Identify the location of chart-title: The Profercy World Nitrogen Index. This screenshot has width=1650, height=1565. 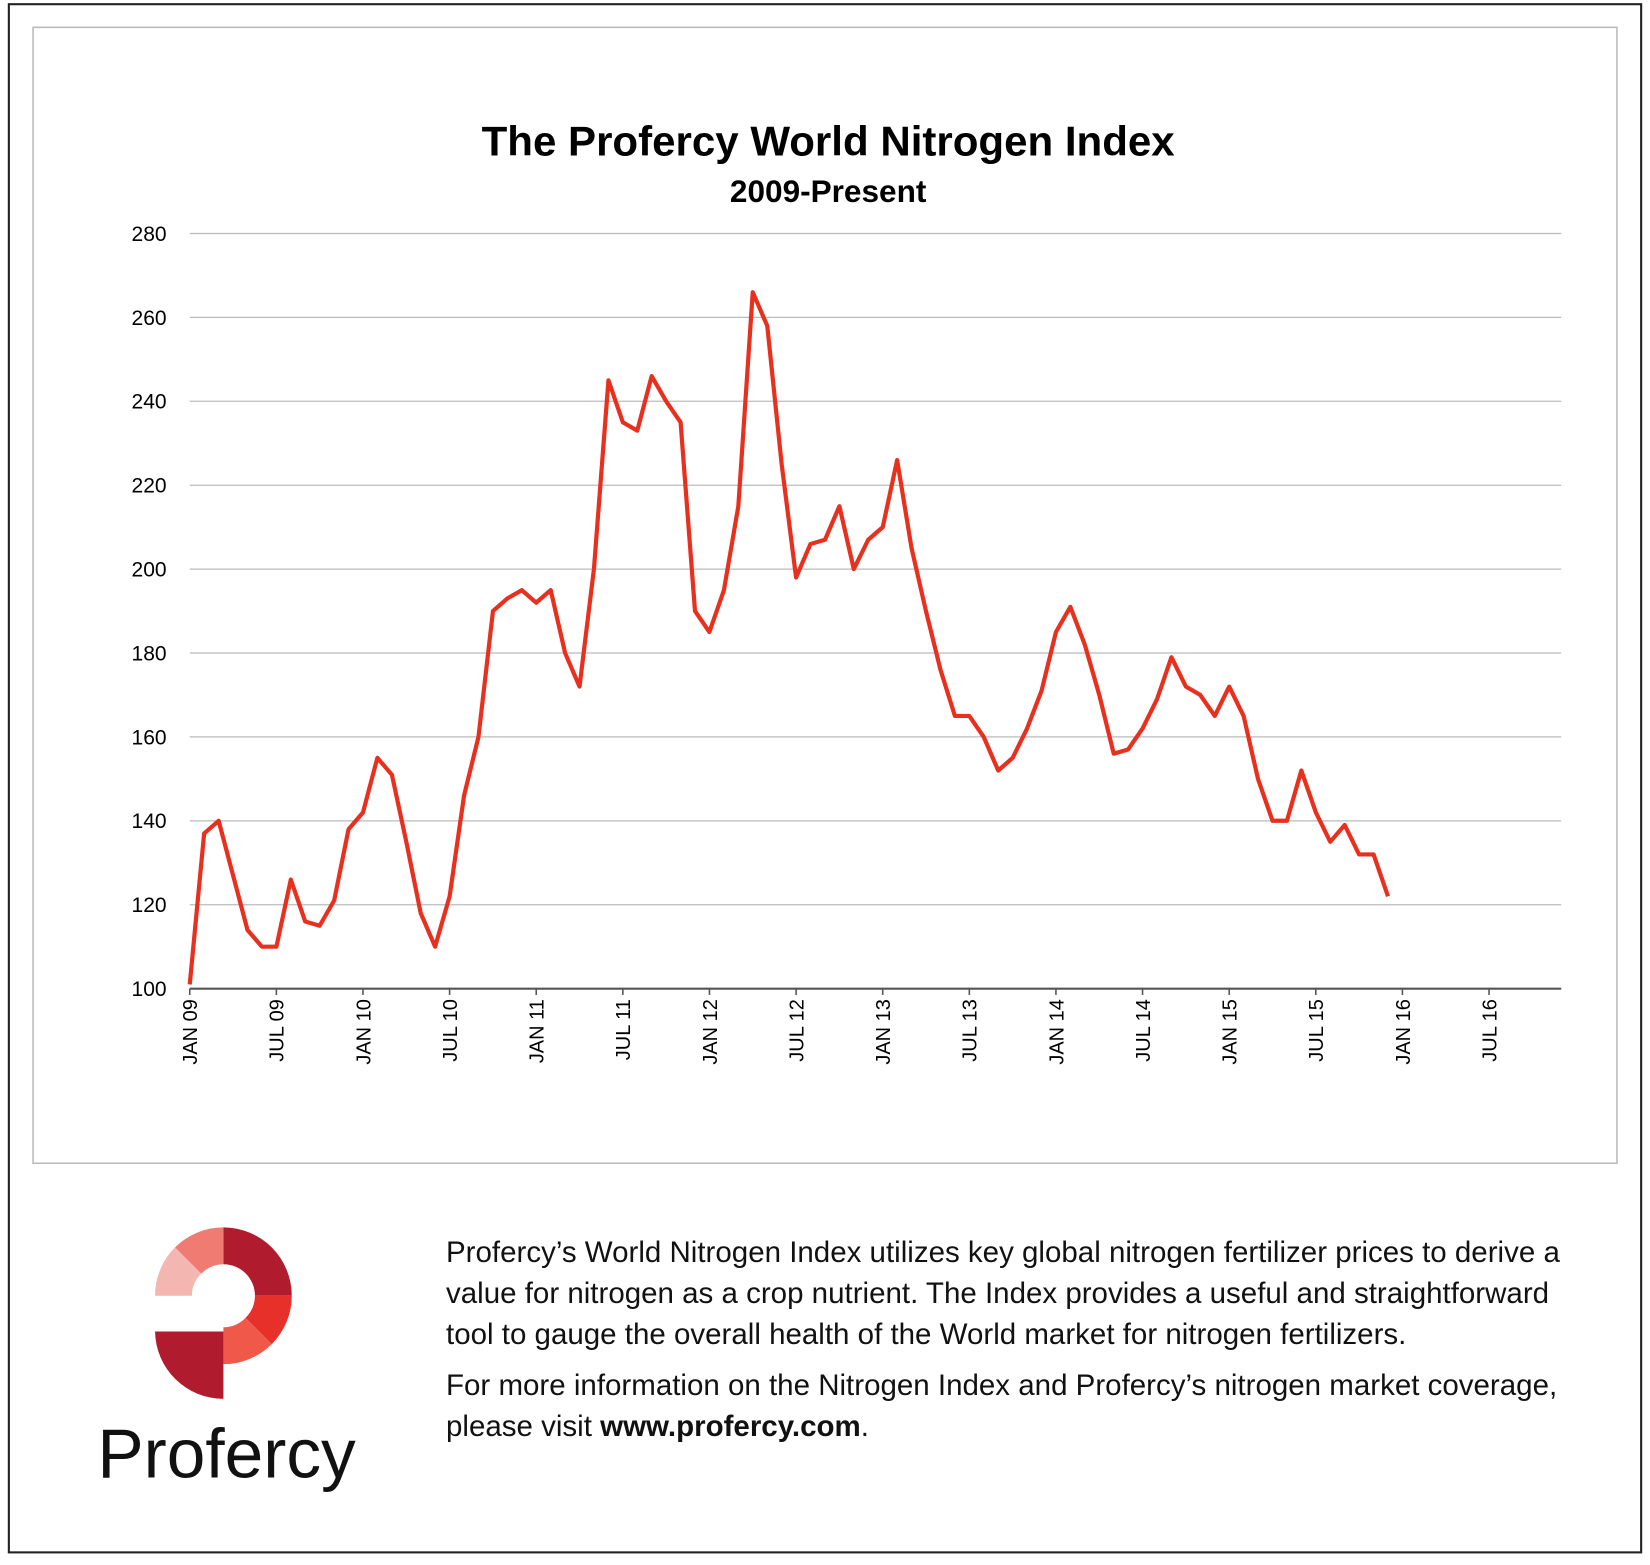
(829, 141).